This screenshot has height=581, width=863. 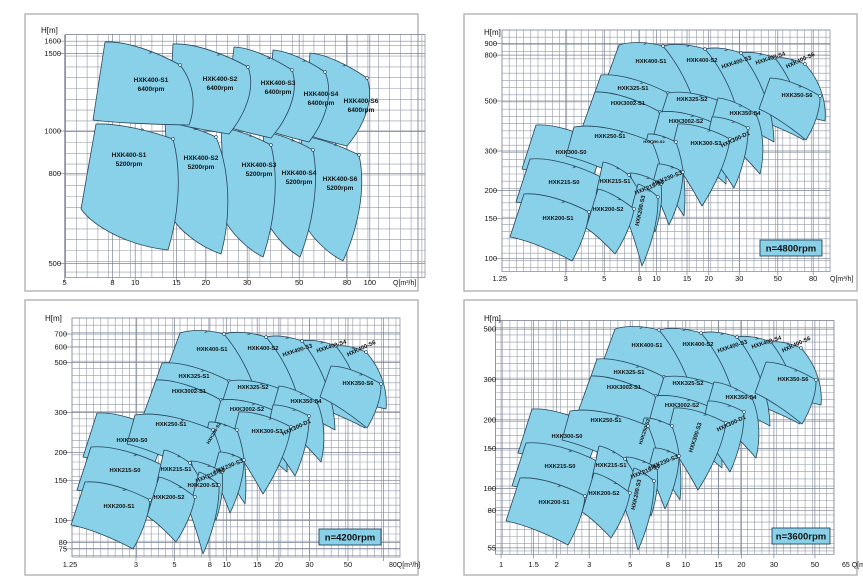 What do you see at coordinates (299, 173) in the screenshot?
I see `svg-text: HXK400-S4` at bounding box center [299, 173].